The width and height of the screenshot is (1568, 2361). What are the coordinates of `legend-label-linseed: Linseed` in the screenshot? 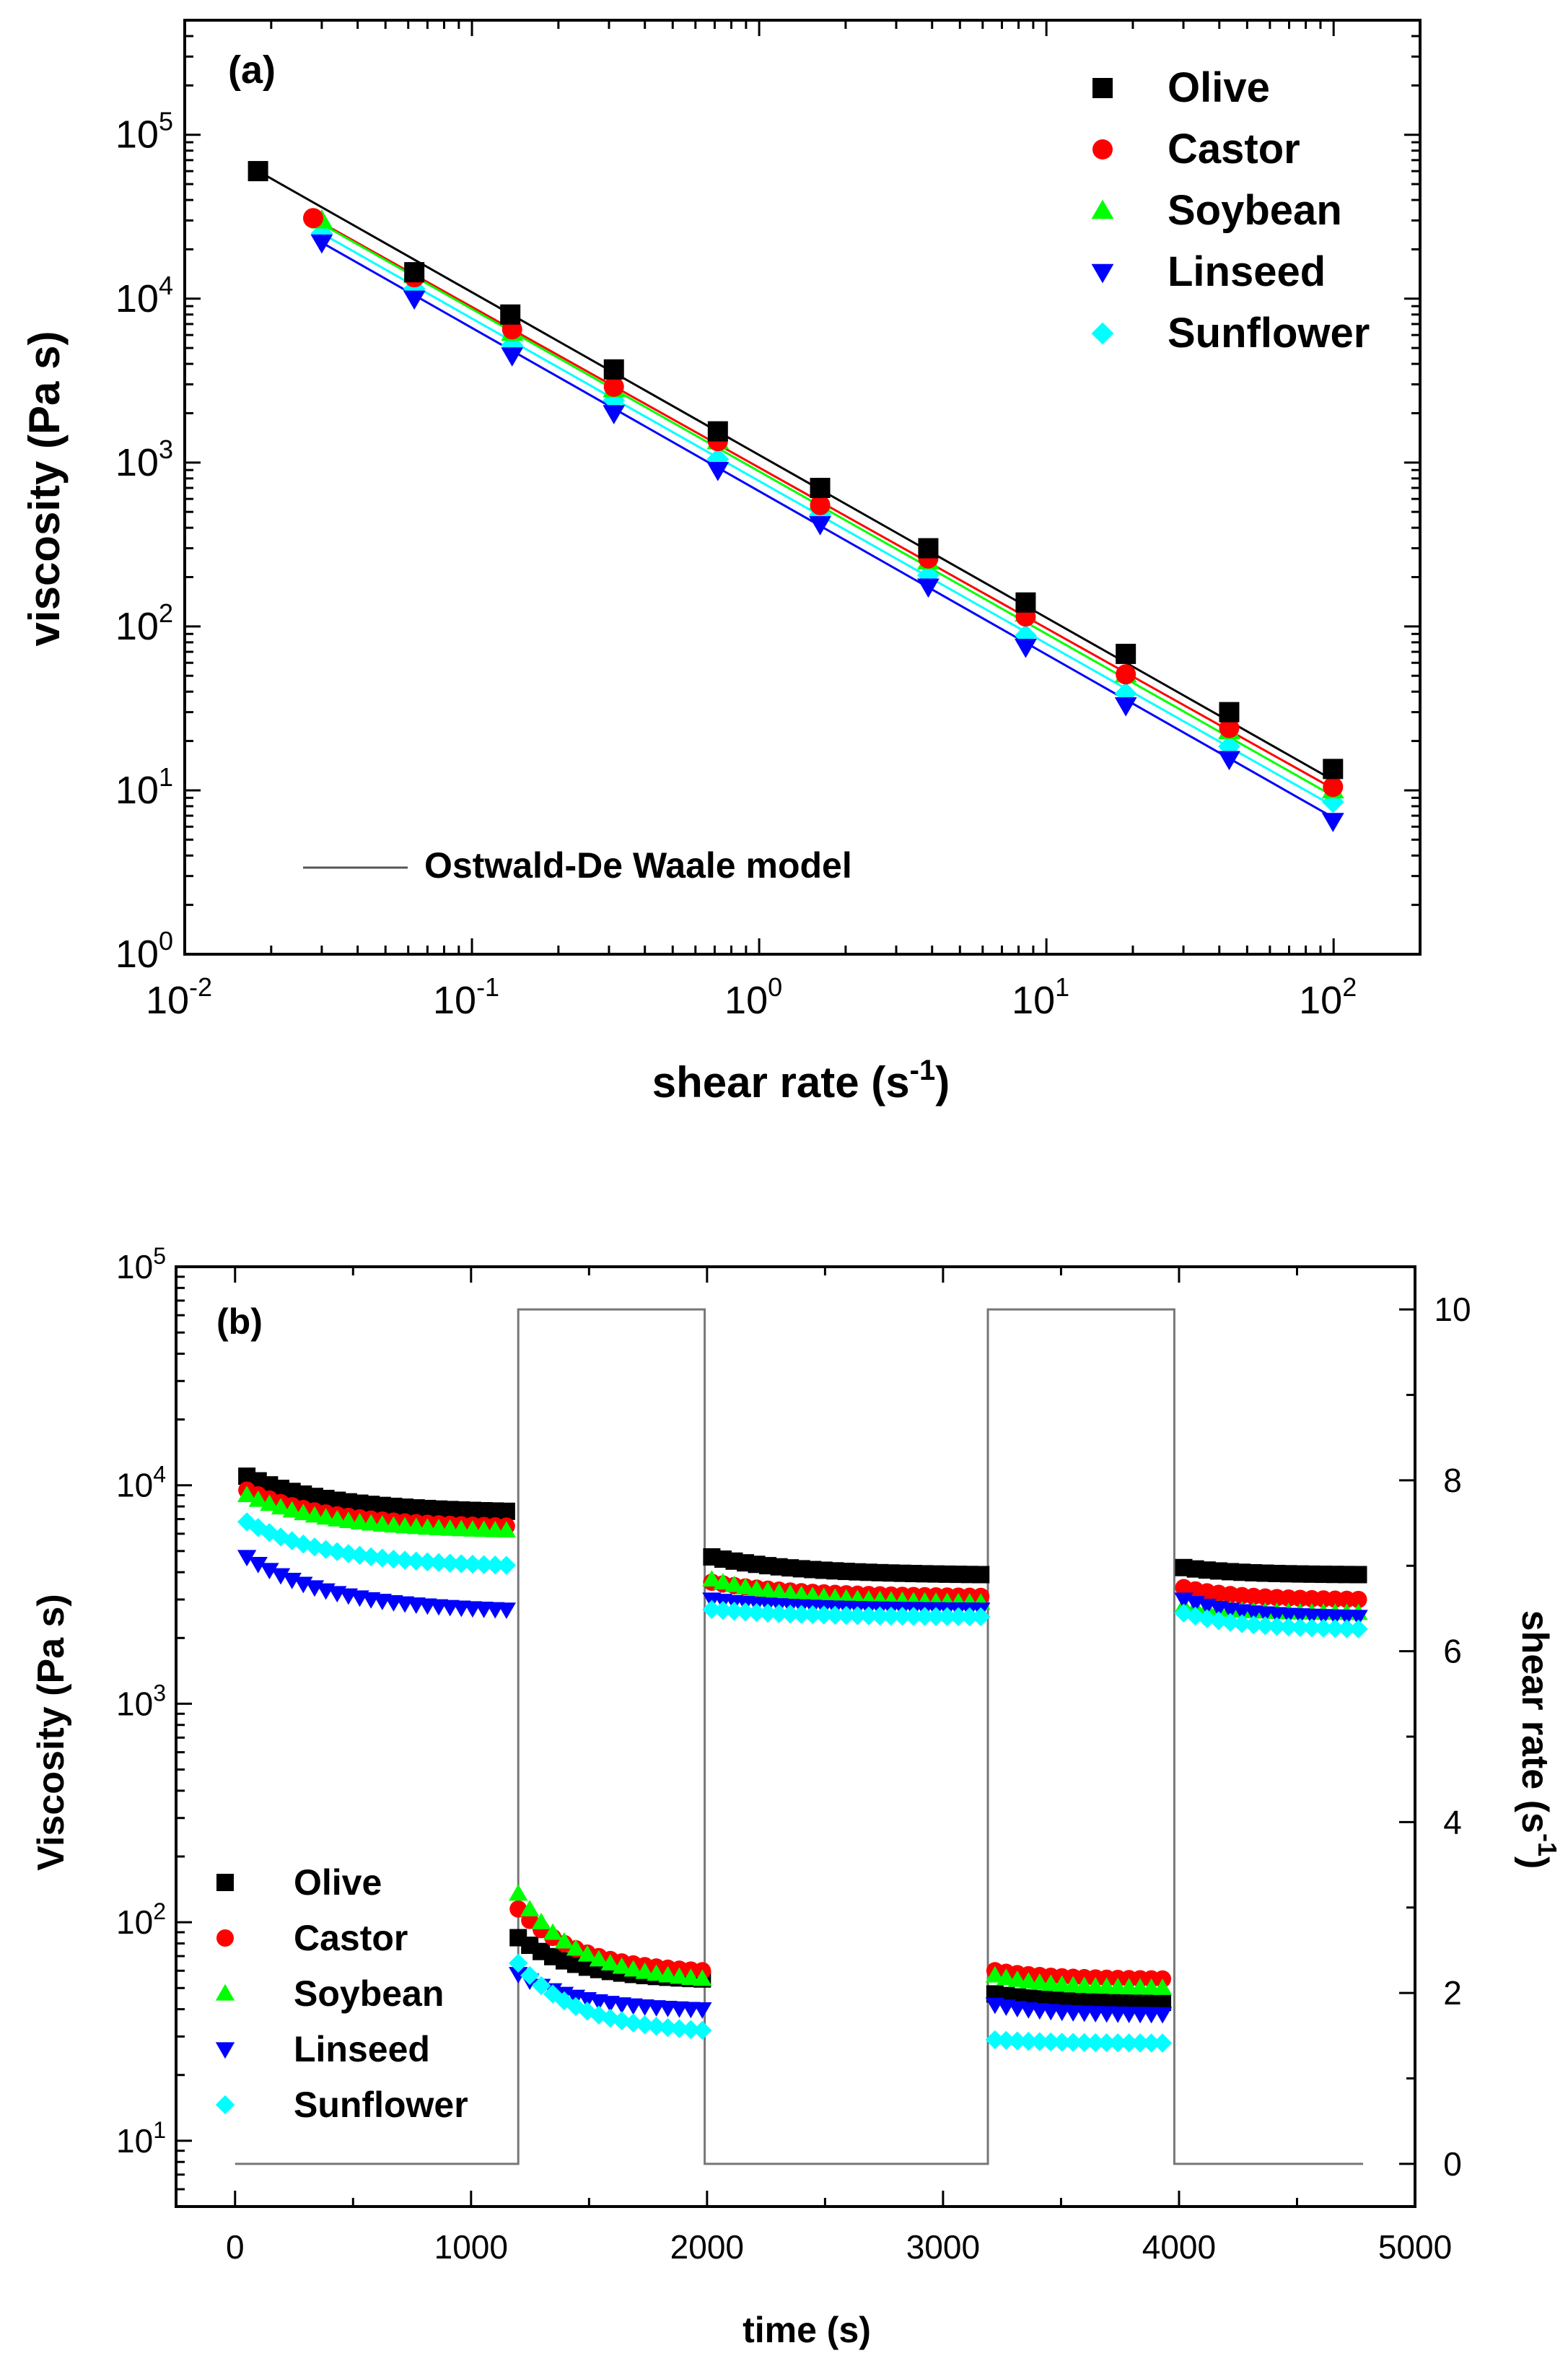 It's located at (362, 2049).